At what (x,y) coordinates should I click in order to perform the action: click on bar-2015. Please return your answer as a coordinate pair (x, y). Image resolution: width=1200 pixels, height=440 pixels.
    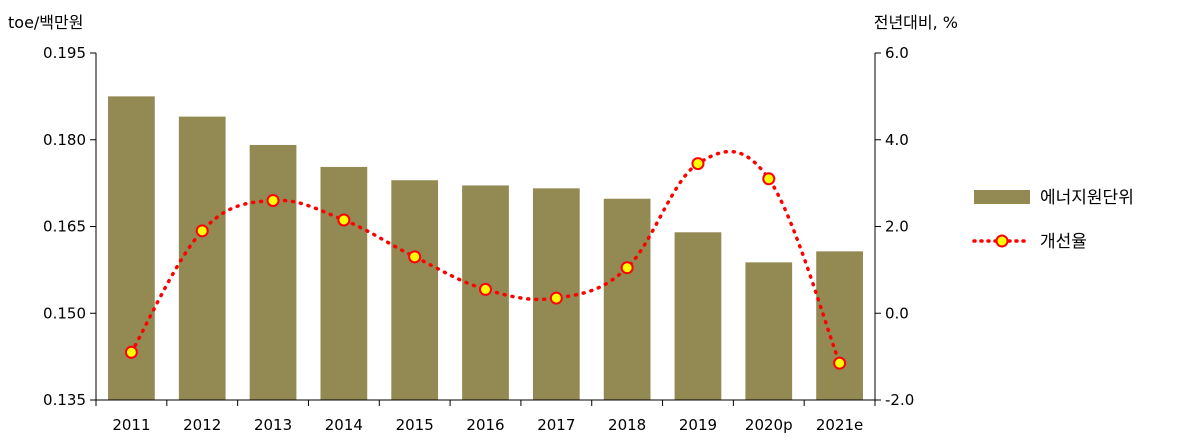
    Looking at the image, I should click on (415, 290).